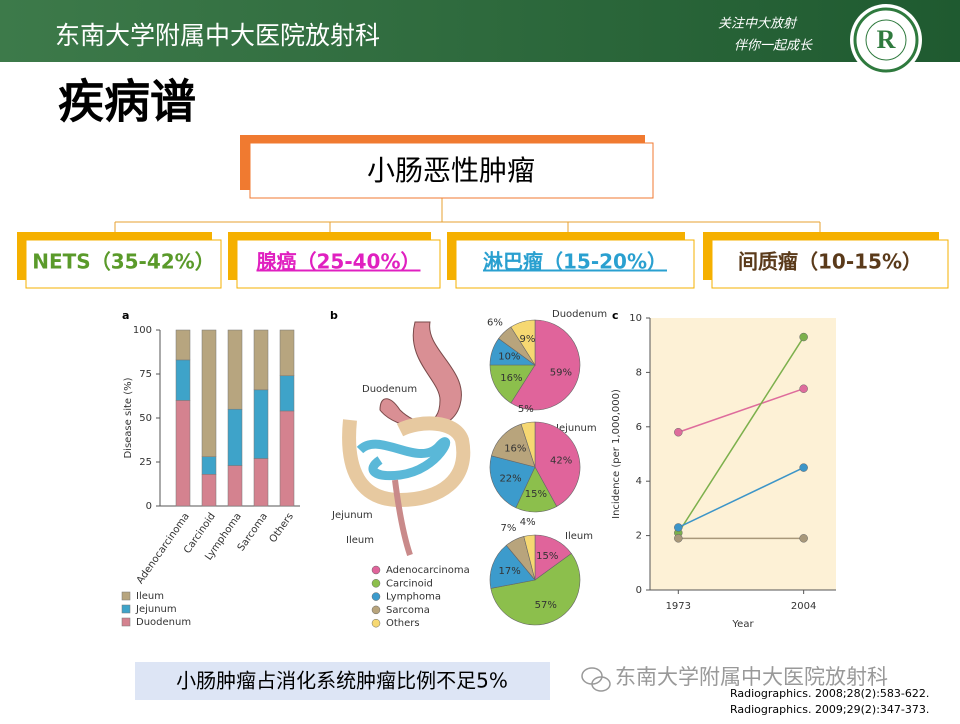 The width and height of the screenshot is (960, 724). Describe the element at coordinates (142, 330) in the screenshot. I see `y-tick-label: 100` at that location.